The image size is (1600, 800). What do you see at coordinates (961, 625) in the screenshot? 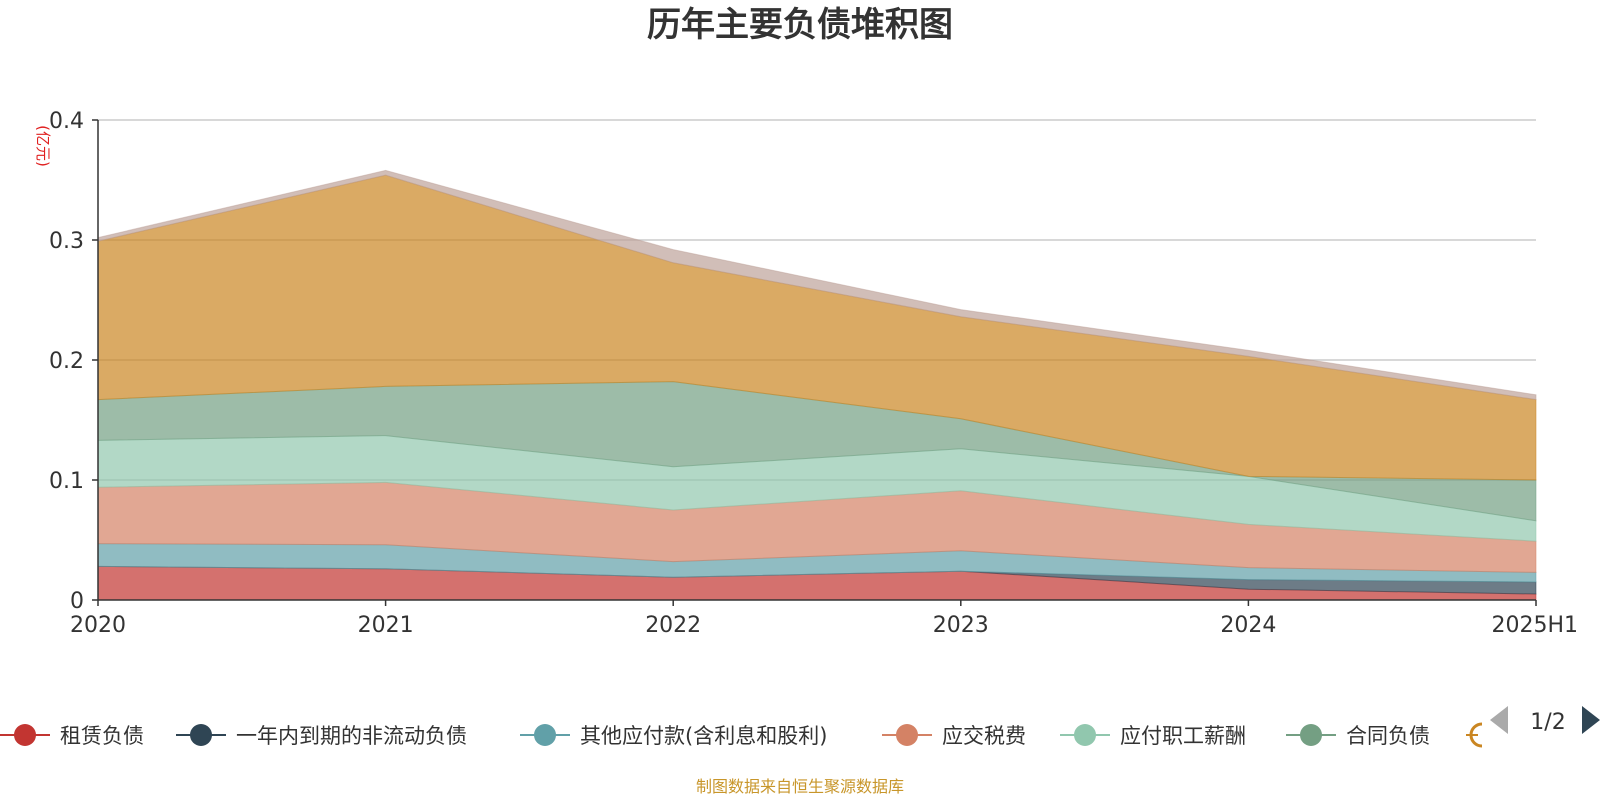
I see `x-tick-label: 2023` at bounding box center [961, 625].